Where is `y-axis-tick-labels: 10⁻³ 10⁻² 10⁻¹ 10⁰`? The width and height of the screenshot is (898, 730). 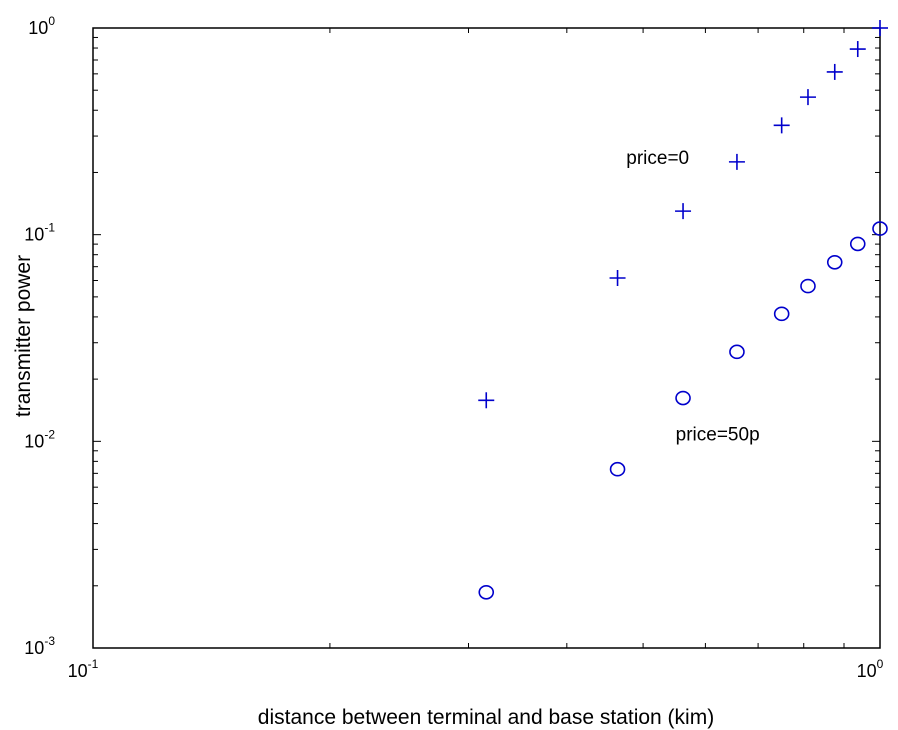
y-axis-tick-labels: 10⁻³ 10⁻² 10⁻¹ 10⁰ is located at coordinates (39, 336).